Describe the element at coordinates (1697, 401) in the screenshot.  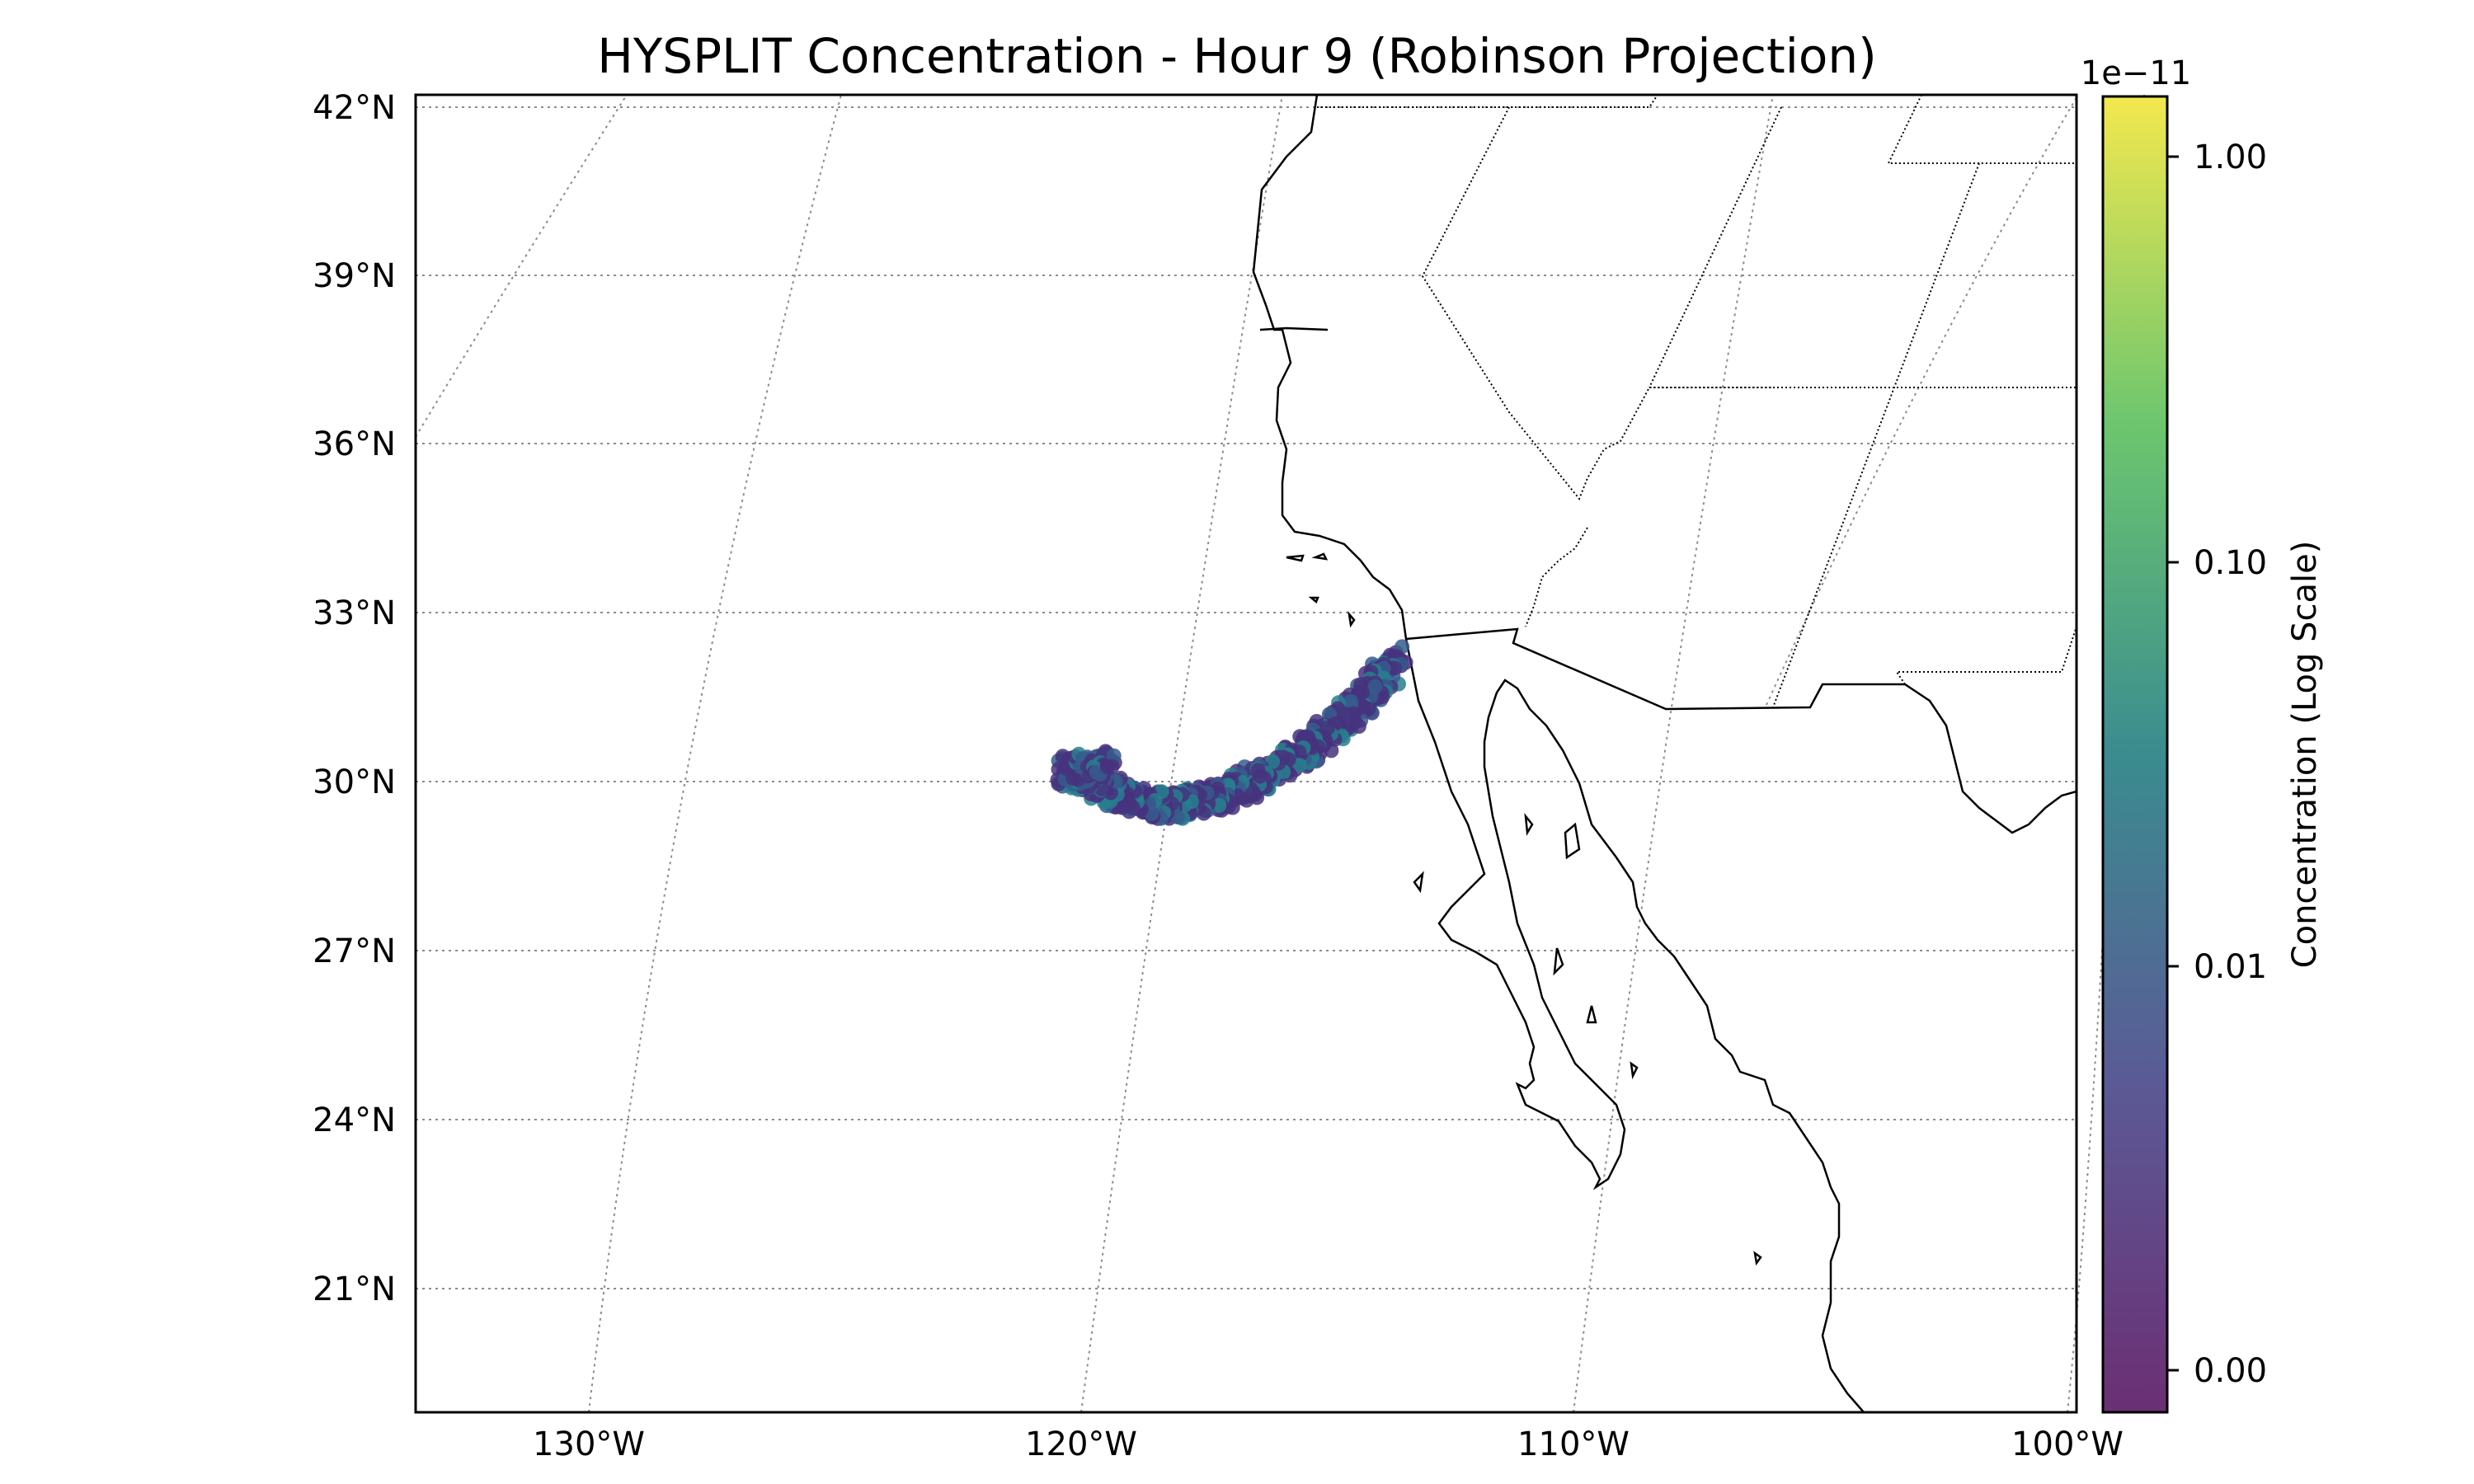
I see `state-borders` at that location.